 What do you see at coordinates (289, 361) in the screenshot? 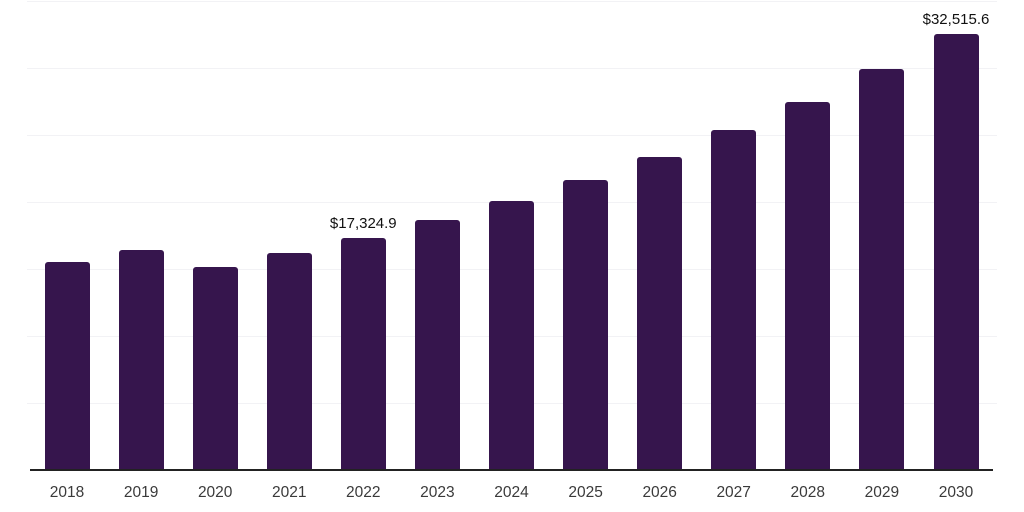
I see `bar-2021` at bounding box center [289, 361].